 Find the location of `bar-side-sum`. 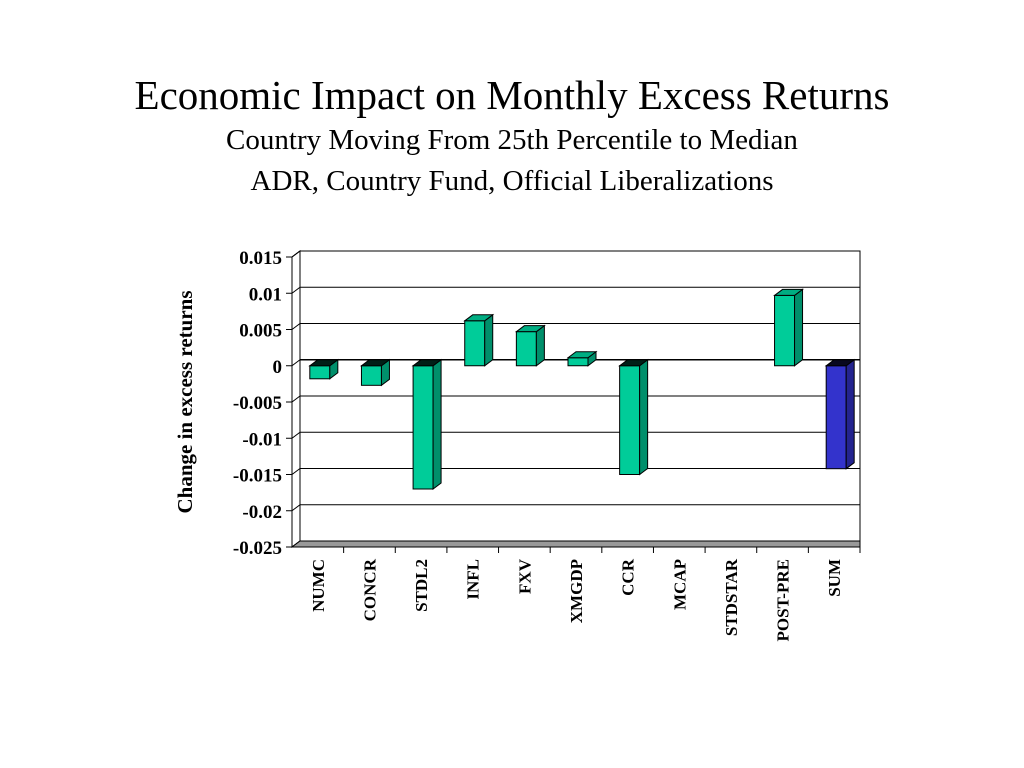

bar-side-sum is located at coordinates (850, 414).